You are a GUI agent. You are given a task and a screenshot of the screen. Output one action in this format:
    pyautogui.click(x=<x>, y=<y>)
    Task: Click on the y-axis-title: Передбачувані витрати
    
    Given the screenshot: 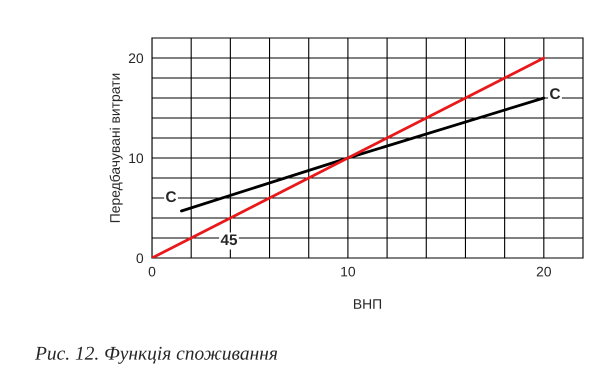 What is the action you would take?
    pyautogui.click(x=116, y=148)
    